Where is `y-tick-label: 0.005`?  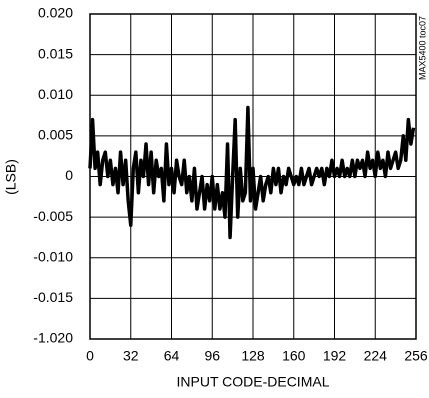
y-tick-label: 0.005 is located at coordinates (55, 135).